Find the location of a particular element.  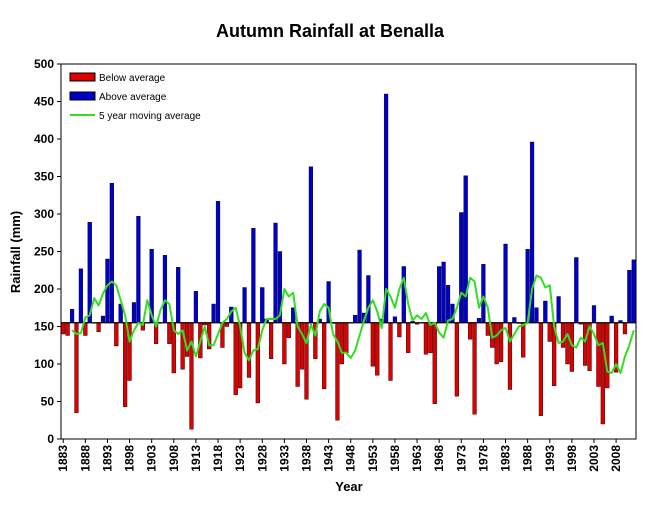

x-tick-label: 1993 is located at coordinates (550, 458).